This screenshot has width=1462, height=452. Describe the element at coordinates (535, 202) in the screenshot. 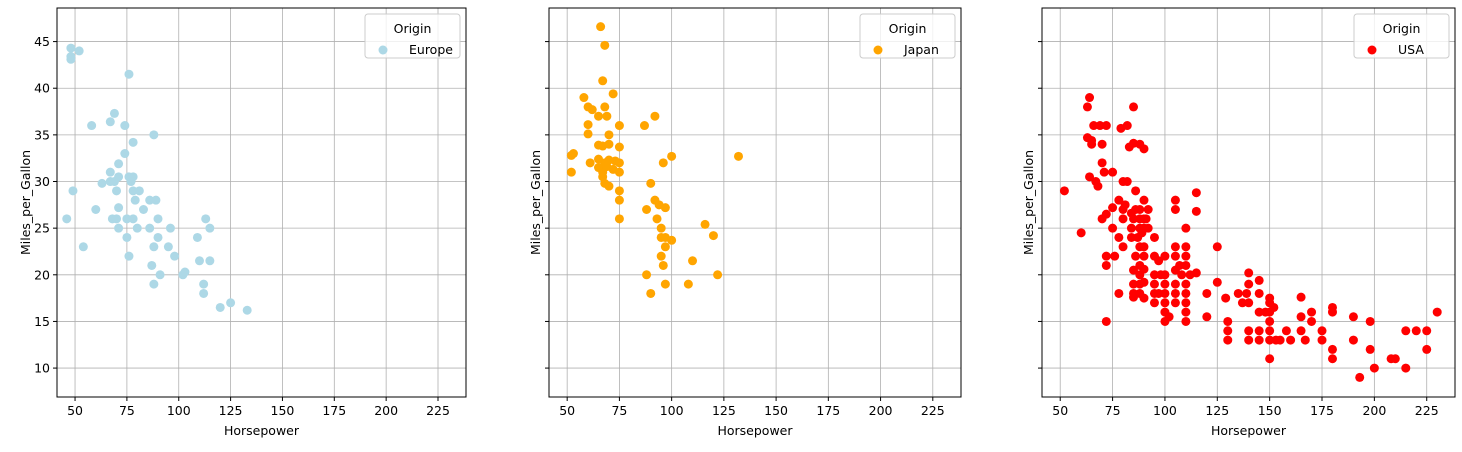

I see `y-axis-label: Miles_per_Gallon` at that location.